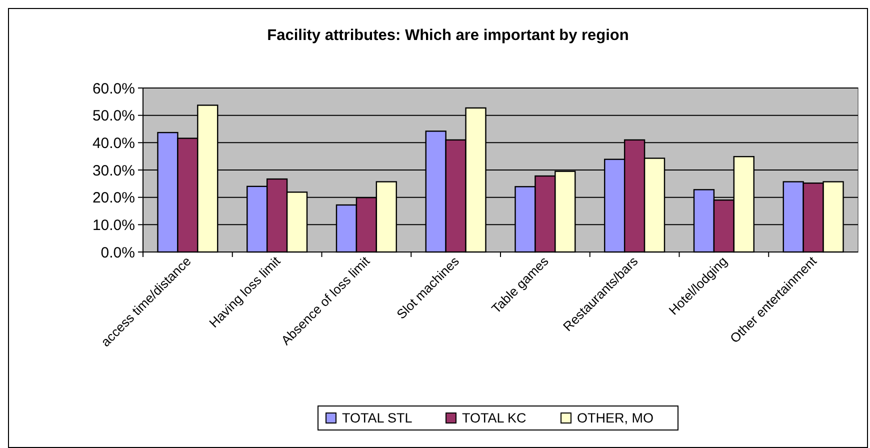 The image size is (870, 448). Describe the element at coordinates (448, 35) in the screenshot. I see `chart-title: Facility attributes: Which are important by region` at that location.